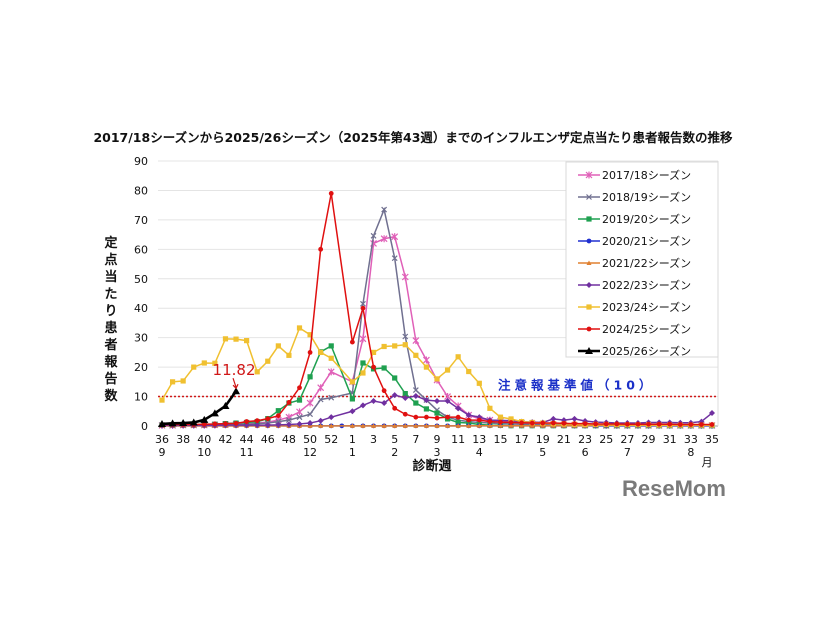 Image resolution: width=826 pixels, height=620 pixels. Describe the element at coordinates (141, 161) in the screenshot. I see `y-tick-label: 90` at that location.